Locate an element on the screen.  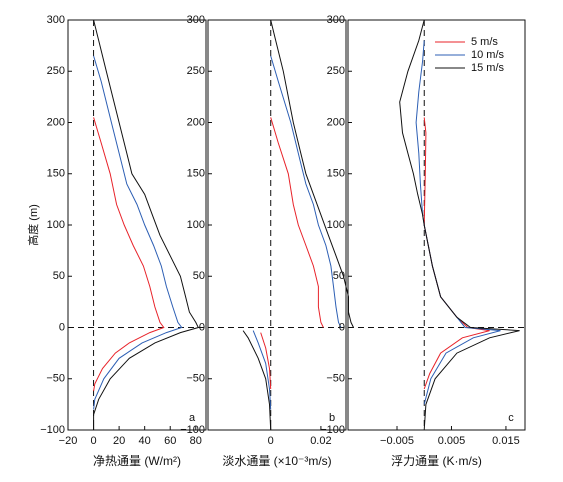
x-tick-label: −20 is located at coordinates (68, 441).